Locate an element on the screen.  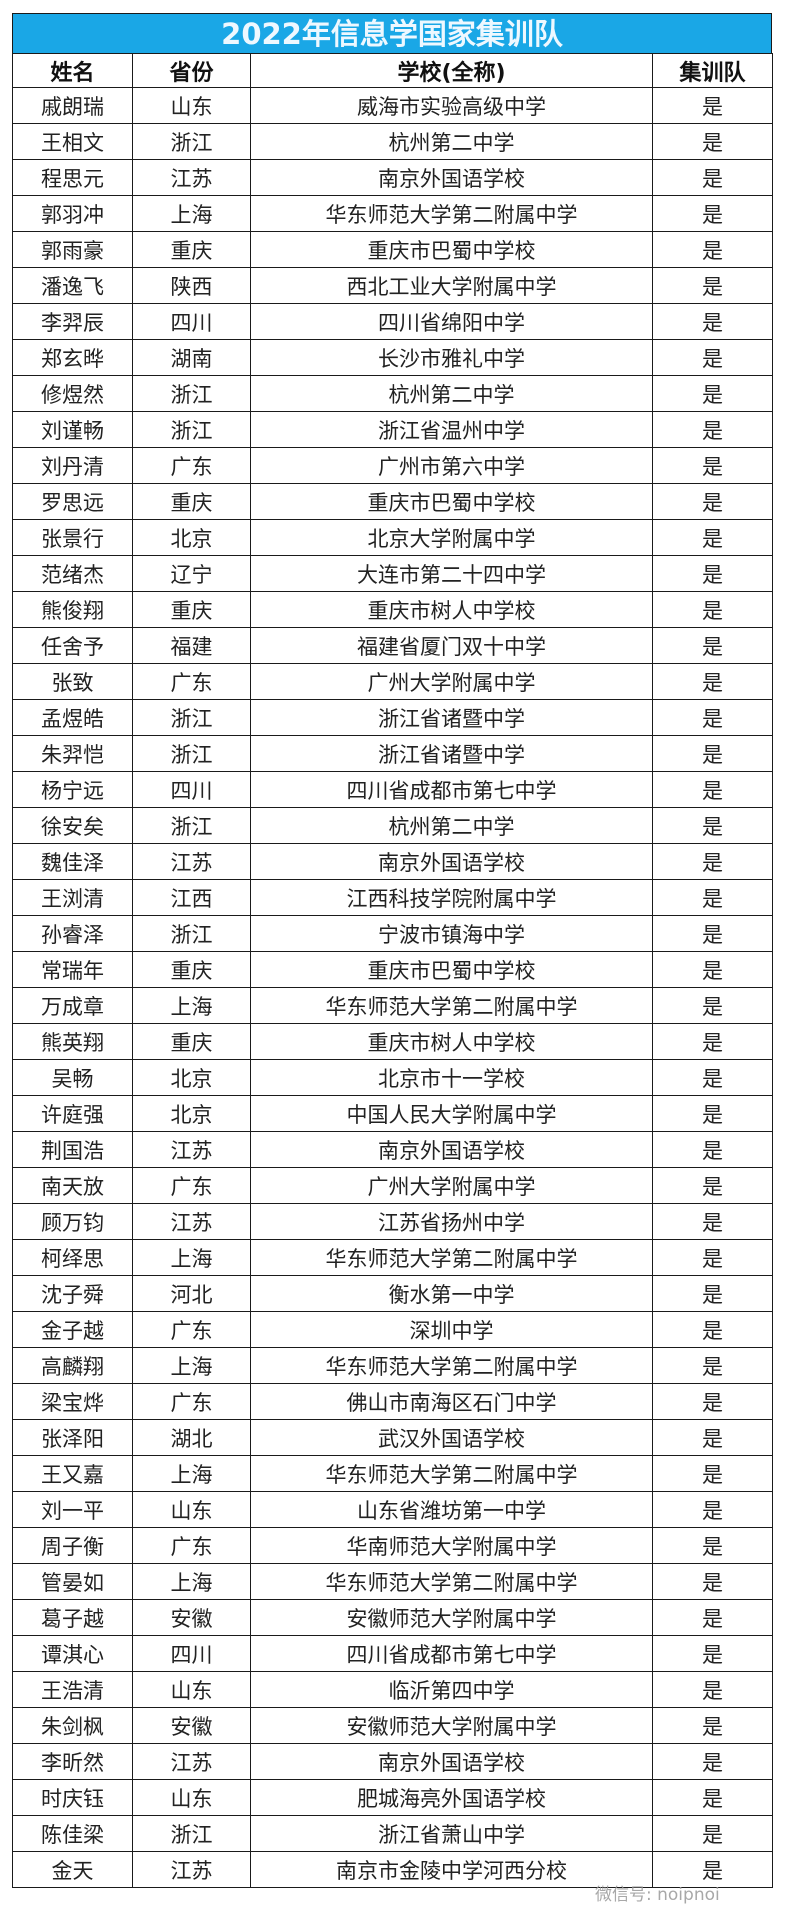
cell-name: 王浩清 is located at coordinates (72, 1689).